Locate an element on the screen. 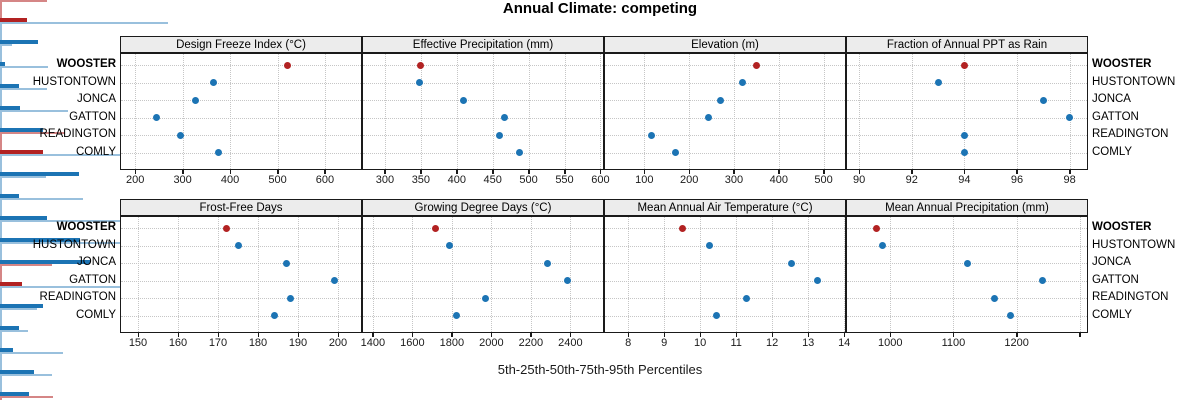  axis-tick-label: 13 is located at coordinates (808, 343).